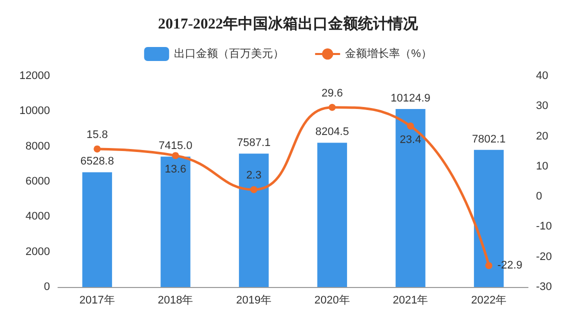 The image size is (576, 327). What do you see at coordinates (254, 176) in the screenshot?
I see `data-label: 2.3` at bounding box center [254, 176].